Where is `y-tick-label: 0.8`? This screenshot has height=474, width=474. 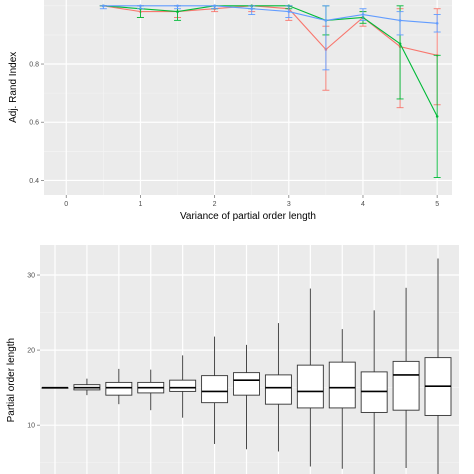 y-tick-label: 0.8 is located at coordinates (34, 65).